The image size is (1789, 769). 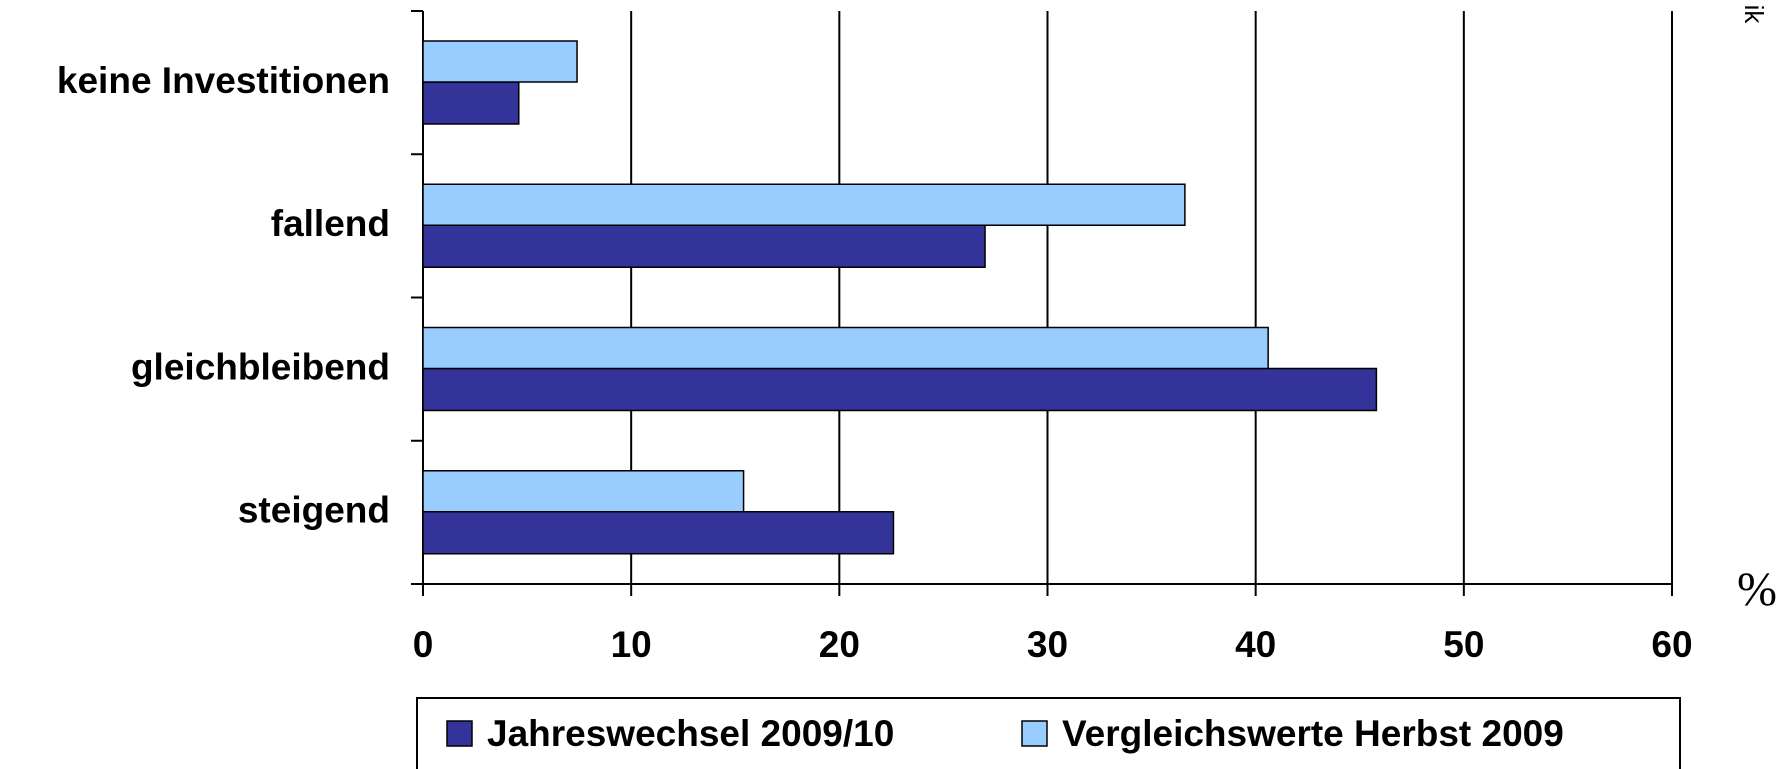 What do you see at coordinates (1754, 15) in the screenshot?
I see `annotation: ik` at bounding box center [1754, 15].